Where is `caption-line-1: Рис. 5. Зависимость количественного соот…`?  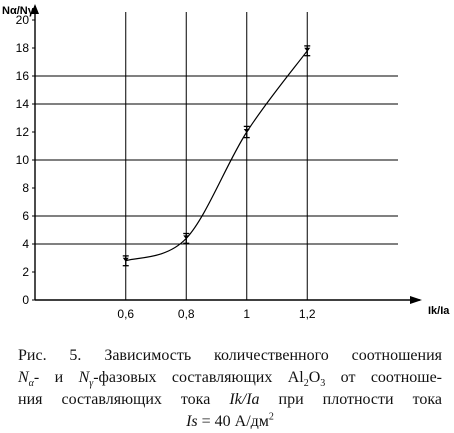 caption-line-1: Рис. 5. Зависимость количественного соот… is located at coordinates (230, 356).